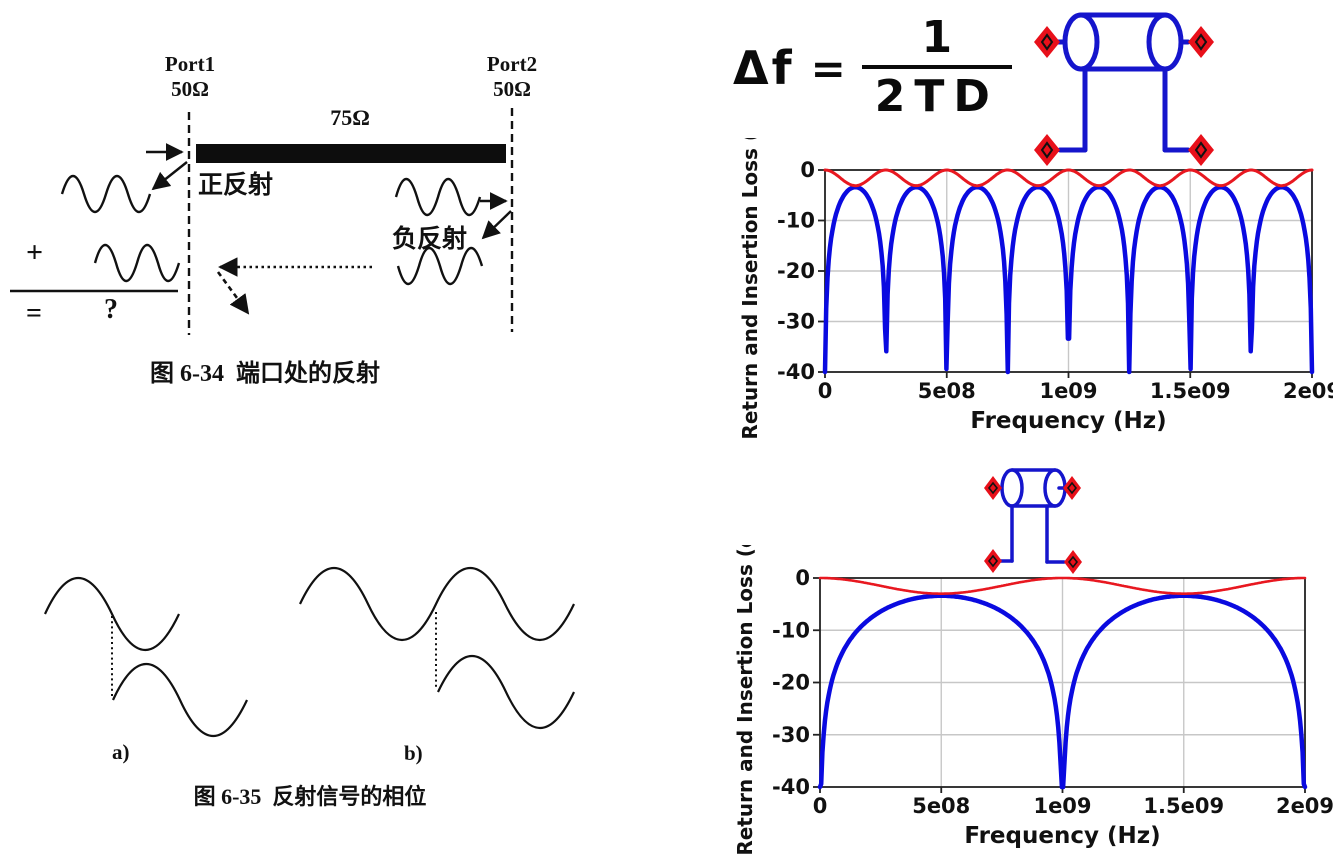 The image size is (1333, 867). What do you see at coordinates (936, 96) in the screenshot?
I see `formula-denominator: 2TD` at bounding box center [936, 96].